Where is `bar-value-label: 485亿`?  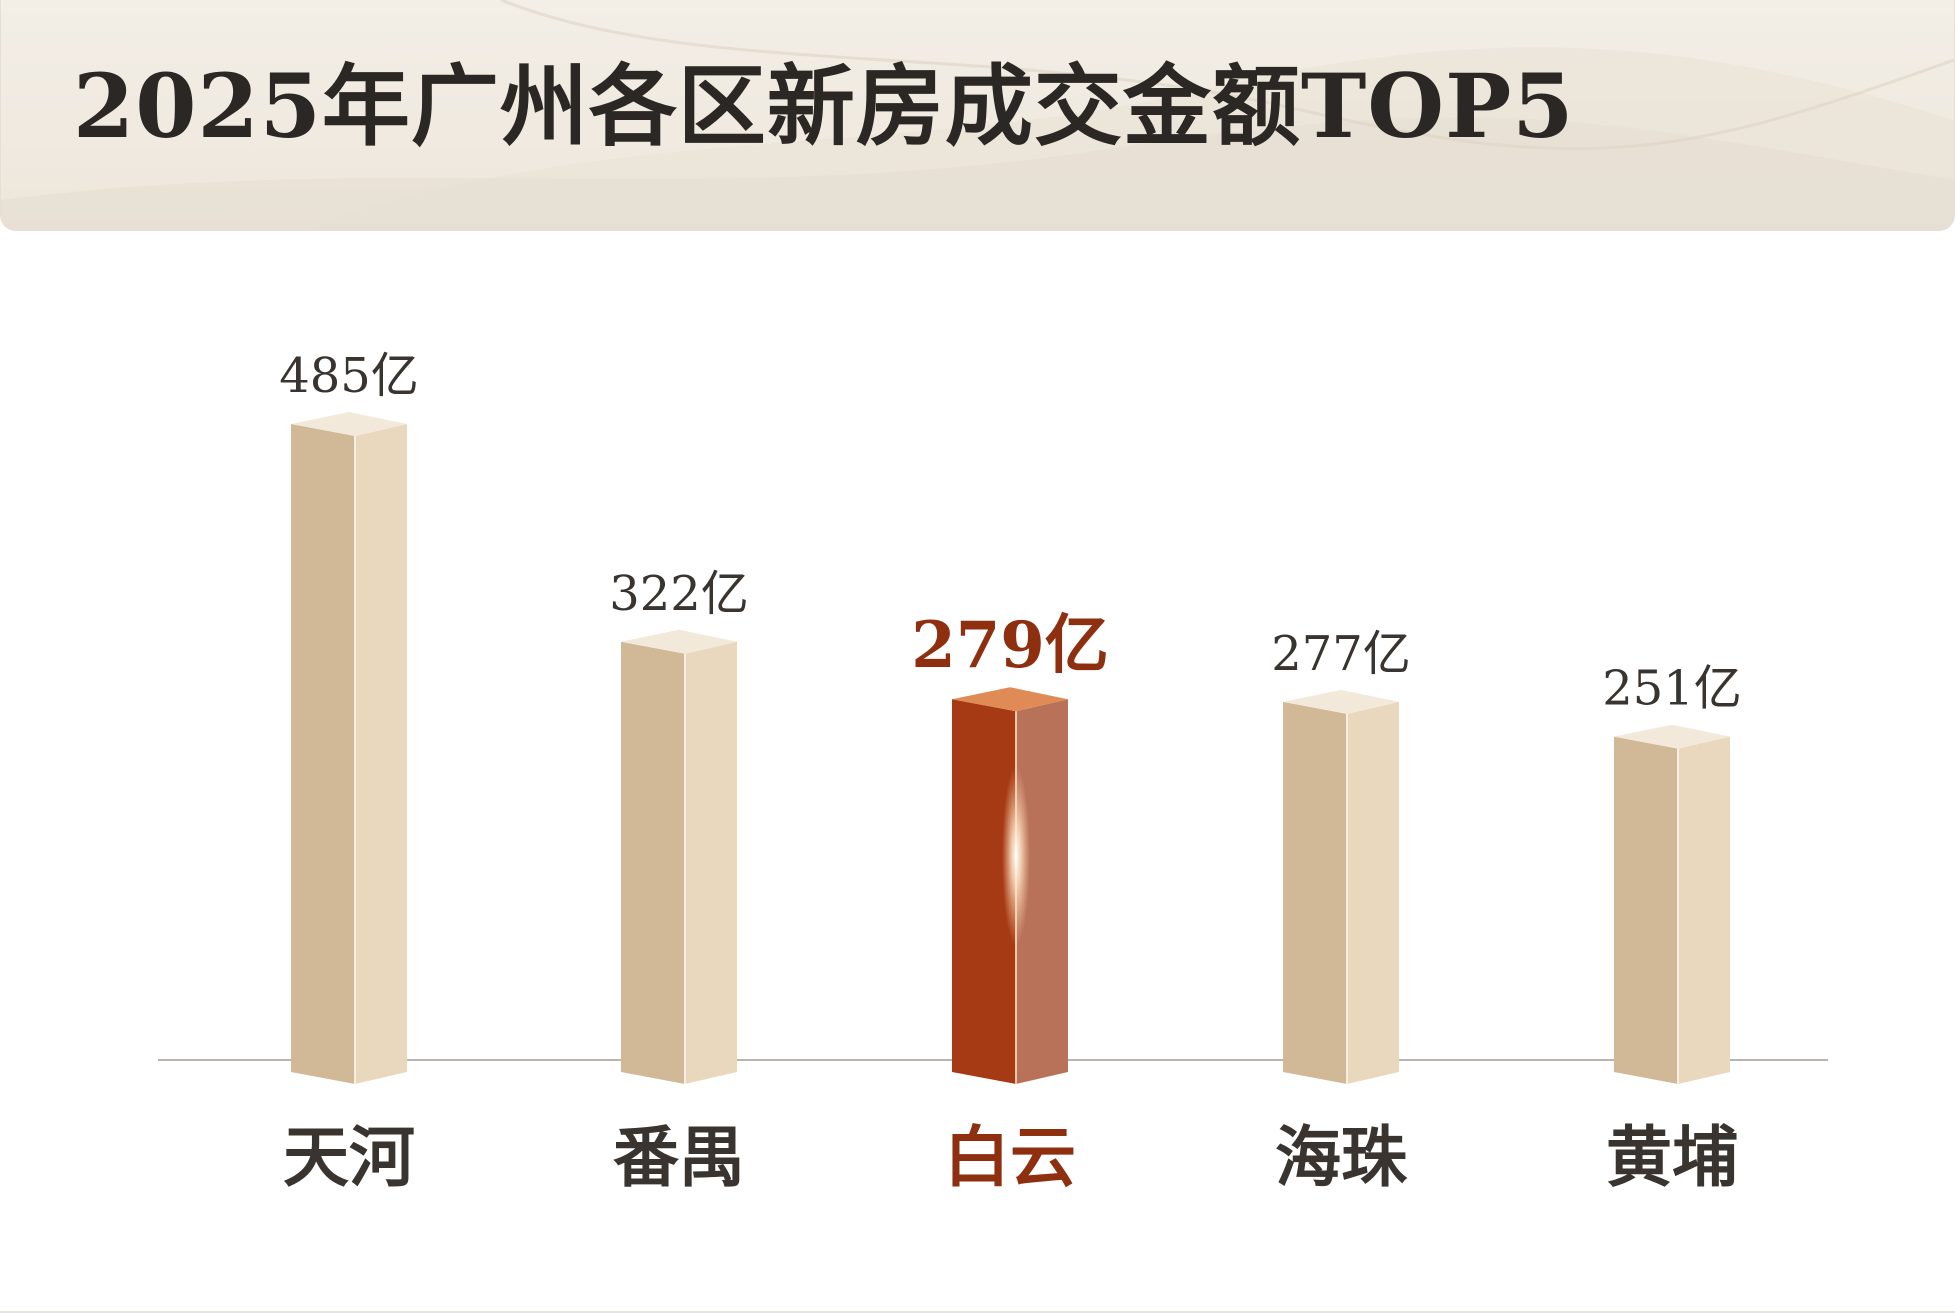
bar-value-label: 485亿 is located at coordinates (349, 376).